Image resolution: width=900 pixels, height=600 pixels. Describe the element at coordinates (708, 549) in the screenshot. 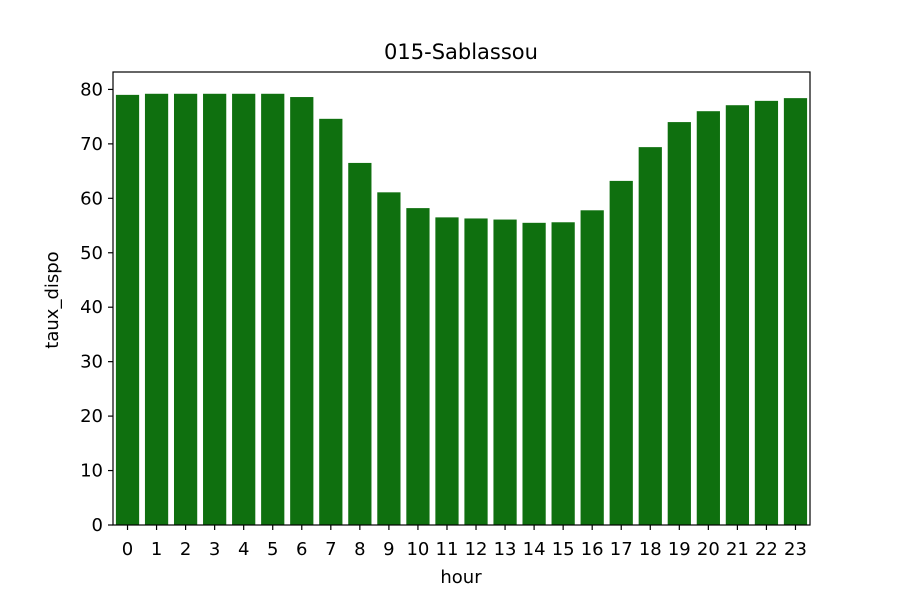

I see `x-tick-label: 20` at that location.